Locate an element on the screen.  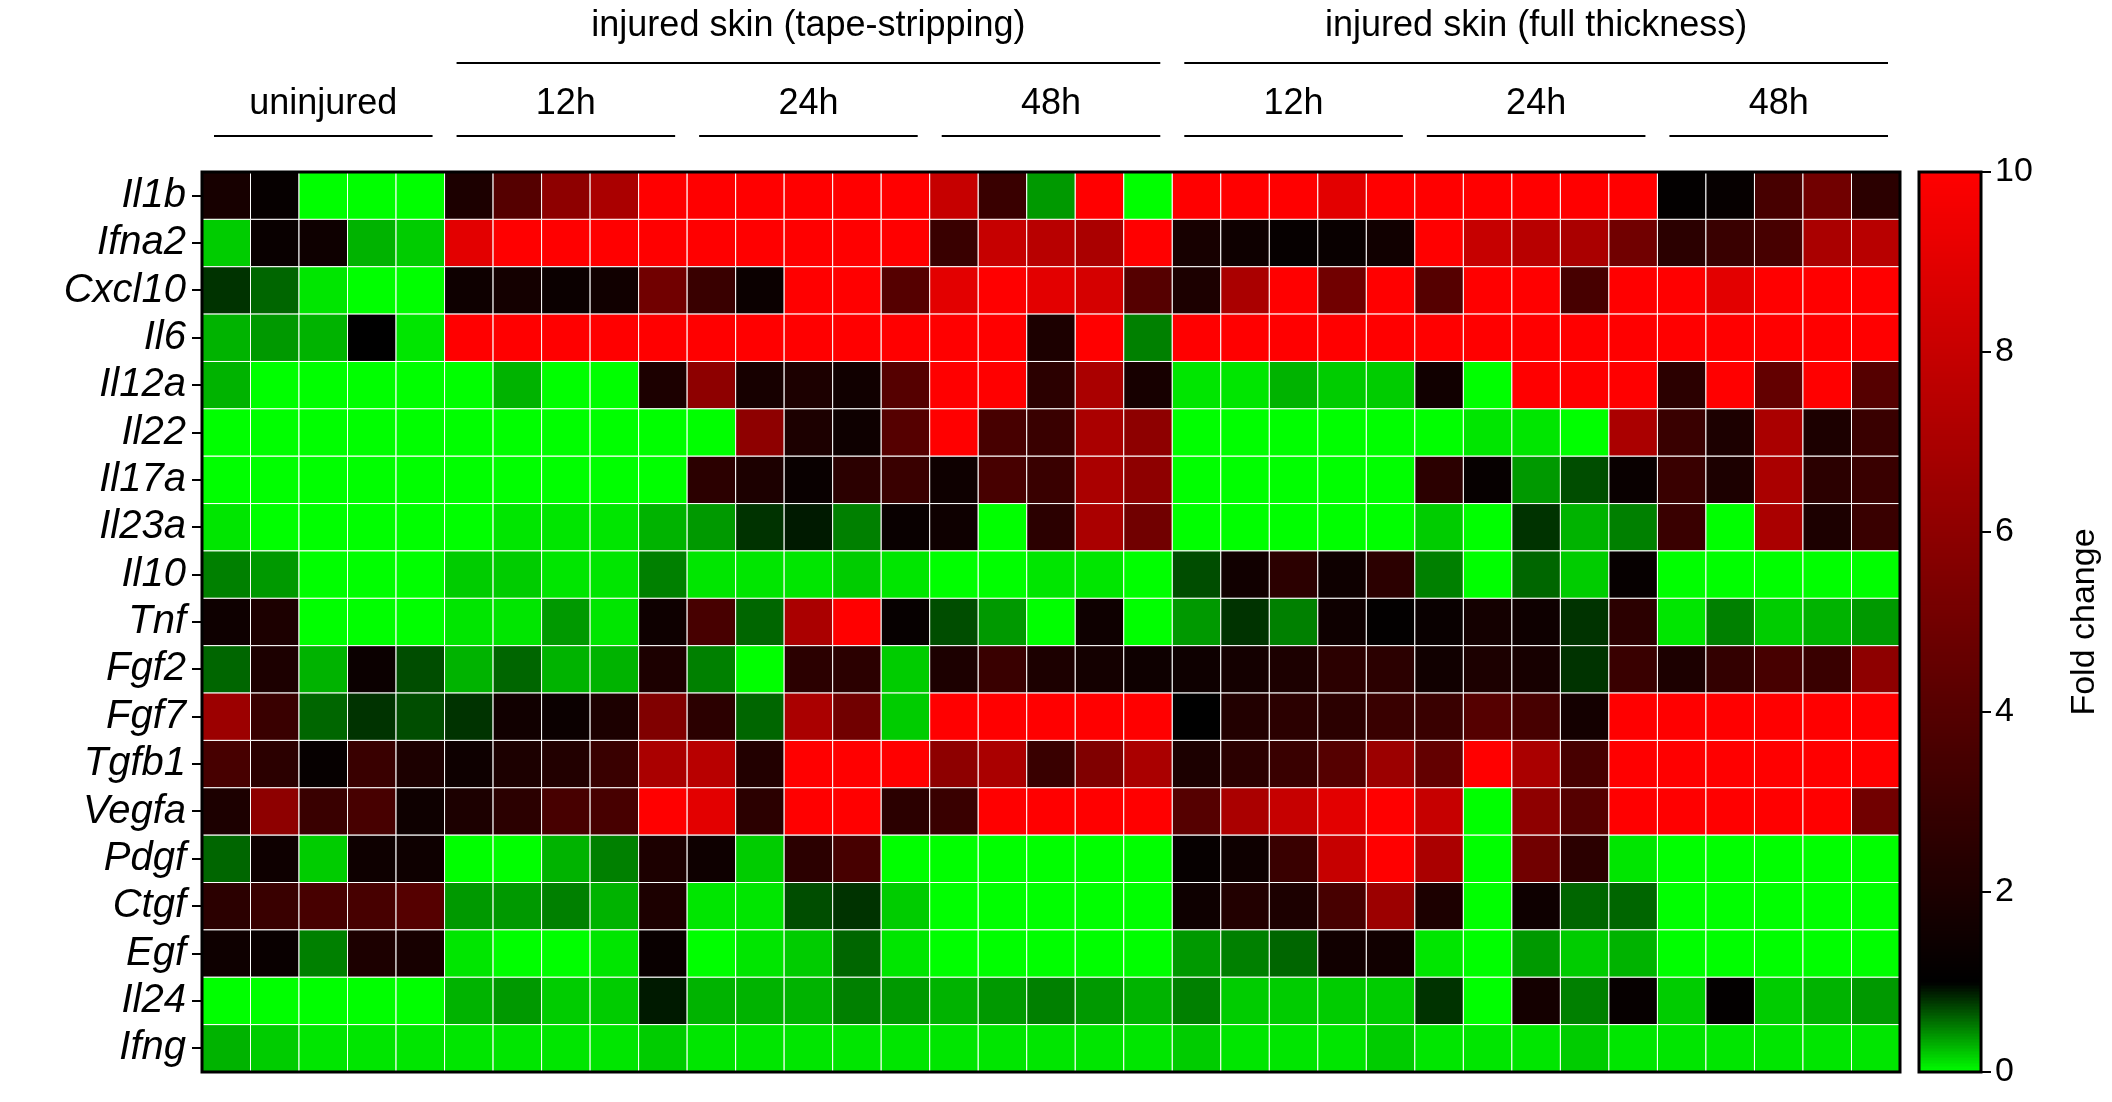
y-tick-label: Ctgf is located at coordinates (151, 903).